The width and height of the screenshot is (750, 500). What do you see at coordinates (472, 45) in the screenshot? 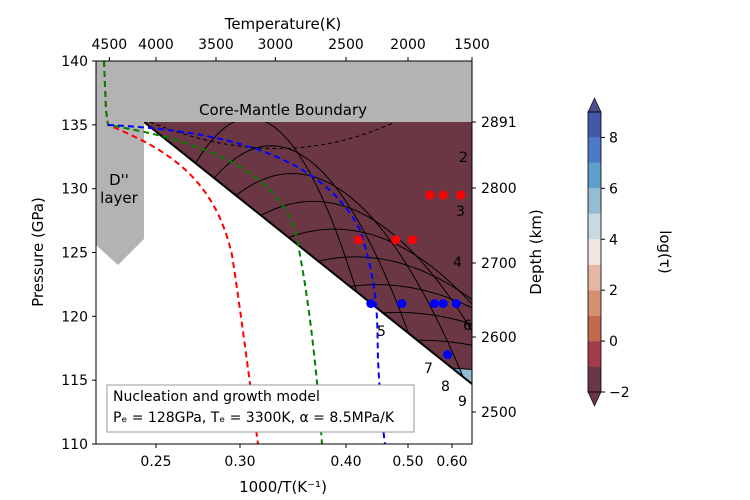
I see `top-tick-label: 1500` at bounding box center [472, 45].